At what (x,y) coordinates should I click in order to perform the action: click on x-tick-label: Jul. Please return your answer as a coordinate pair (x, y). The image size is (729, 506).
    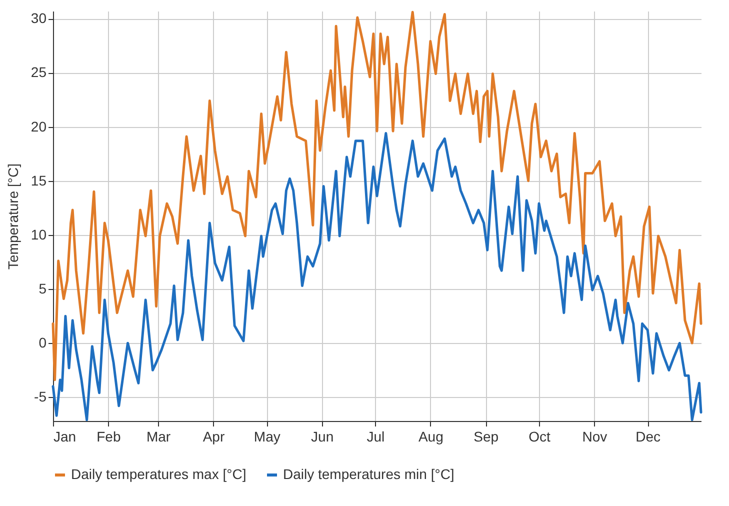
    Looking at the image, I should click on (375, 436).